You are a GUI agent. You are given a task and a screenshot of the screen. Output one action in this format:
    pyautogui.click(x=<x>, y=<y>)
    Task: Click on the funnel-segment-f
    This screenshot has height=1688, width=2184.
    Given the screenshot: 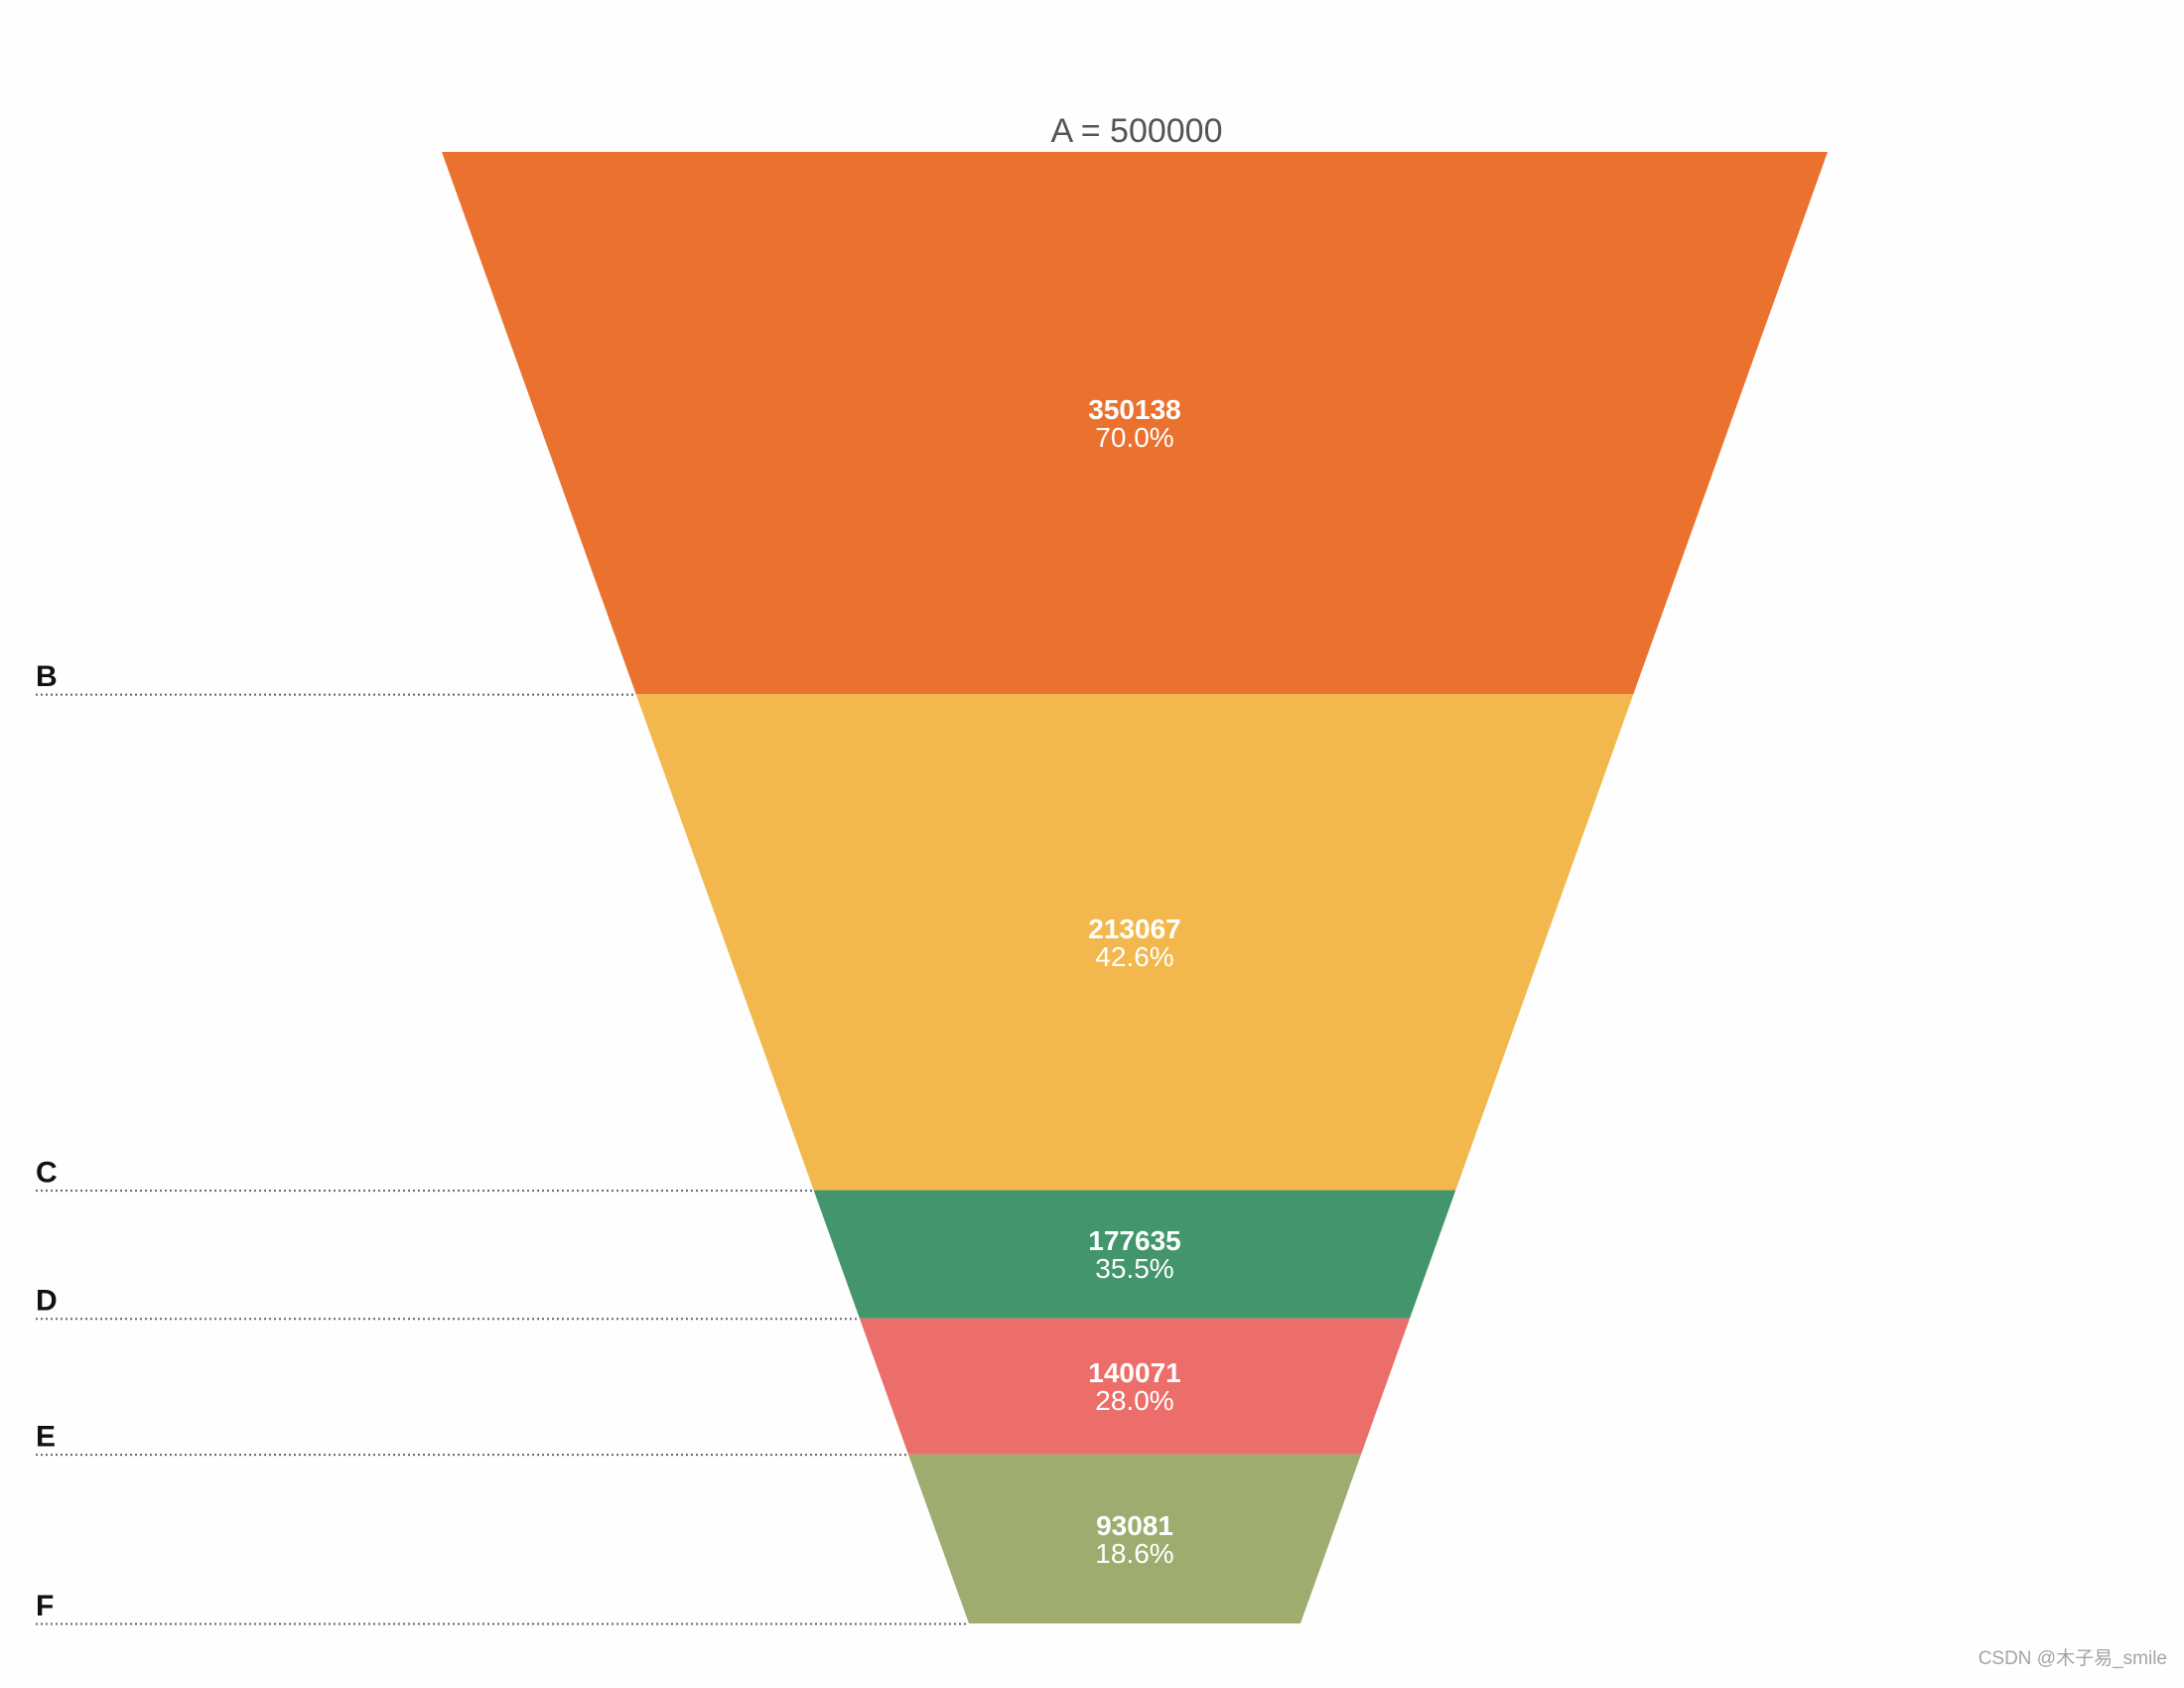 What is the action you would take?
    pyautogui.click(x=1134, y=1538)
    